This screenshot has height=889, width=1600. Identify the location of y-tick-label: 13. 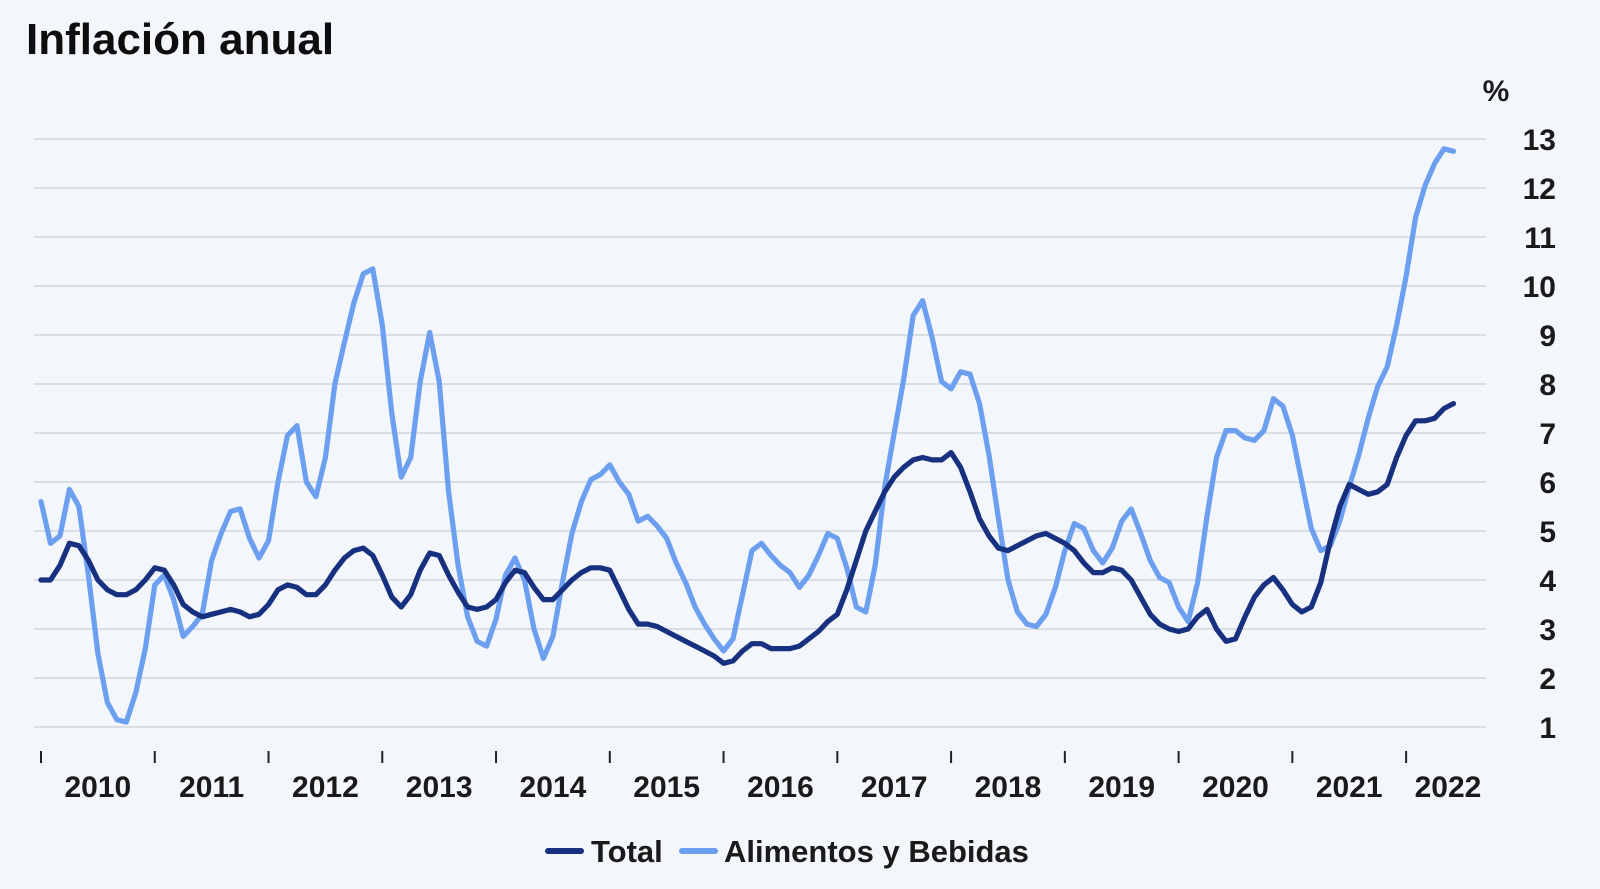
(1539, 140).